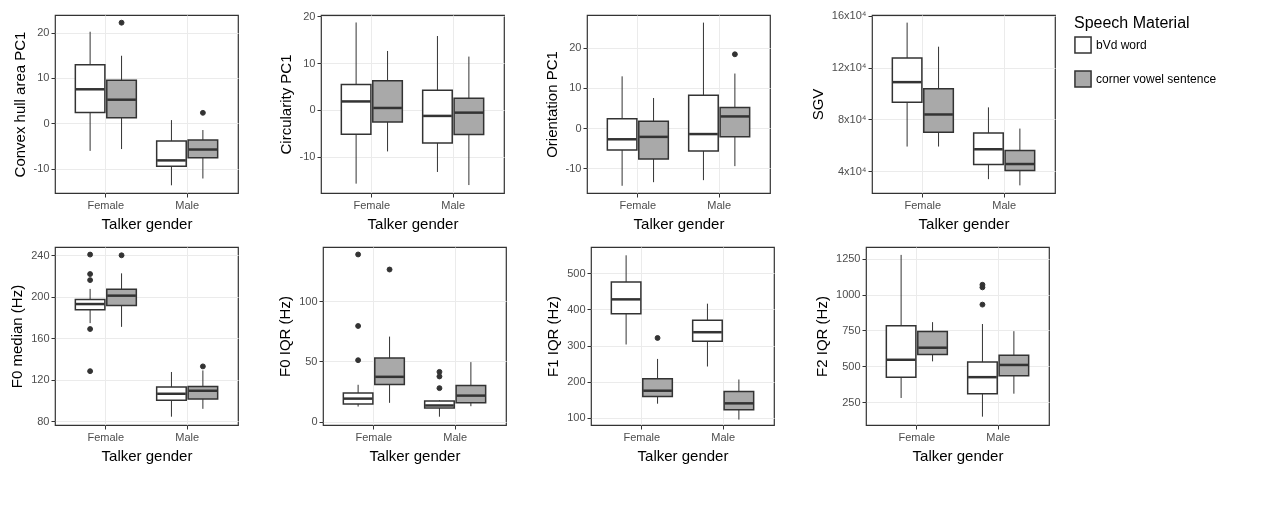 The width and height of the screenshot is (1265, 507). I want to click on y-tick-label: 50, so click(311, 360).